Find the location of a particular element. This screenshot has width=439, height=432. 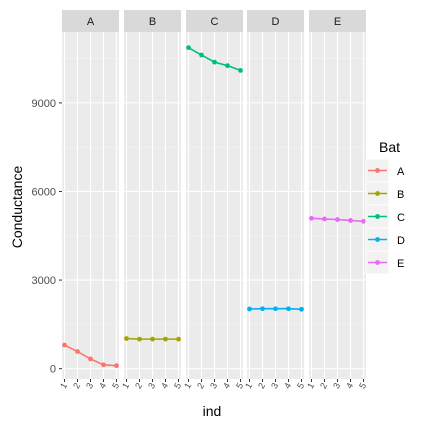

legend-label: E is located at coordinates (400, 264).